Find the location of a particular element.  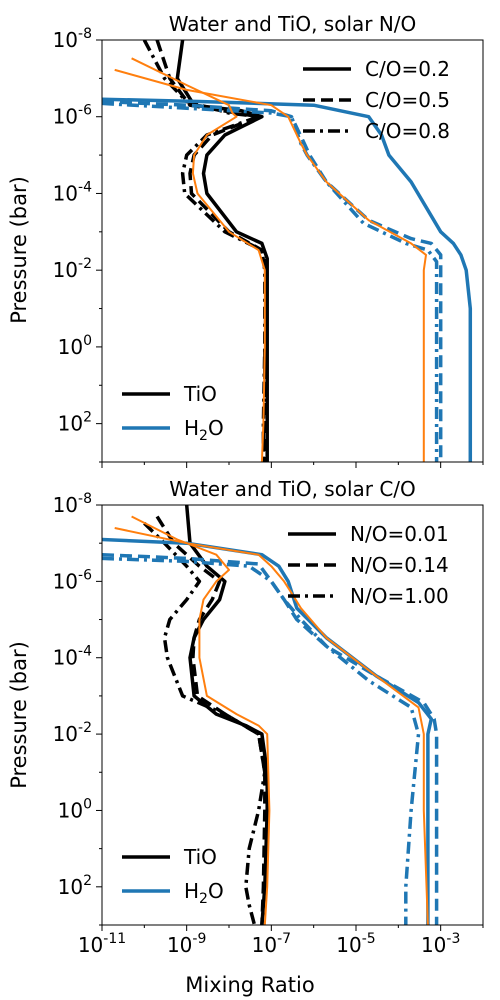

y-axis-label-bottom: Pressure (bar) is located at coordinates (19, 715).